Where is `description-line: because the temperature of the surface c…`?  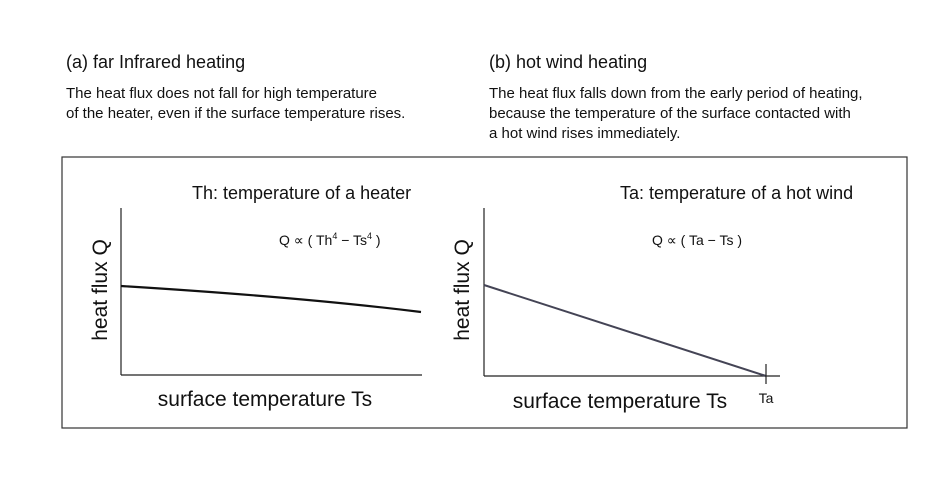 description-line: because the temperature of the surface c… is located at coordinates (670, 113).